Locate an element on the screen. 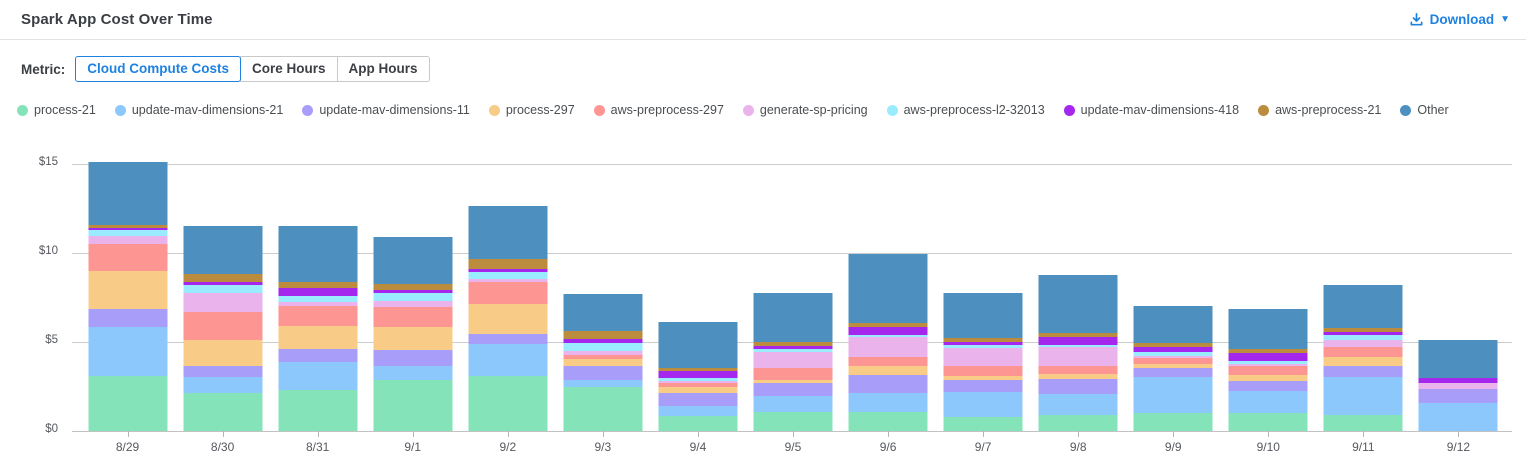 This screenshot has height=461, width=1526. download-button: Download ▼ is located at coordinates (1459, 19).